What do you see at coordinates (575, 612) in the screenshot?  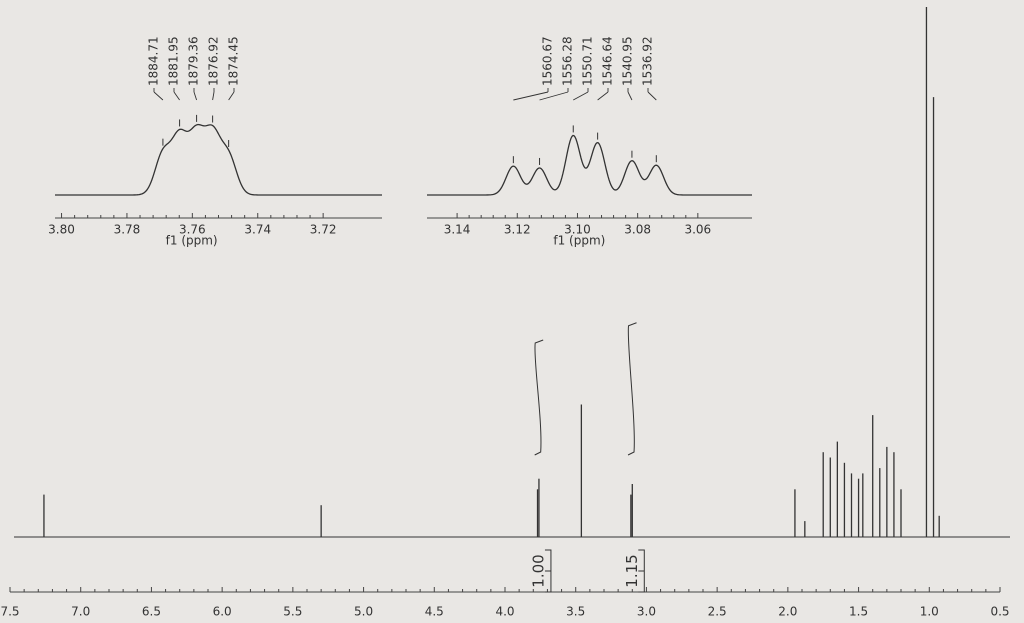 I see `x-tick-label: 3.5` at bounding box center [575, 612].